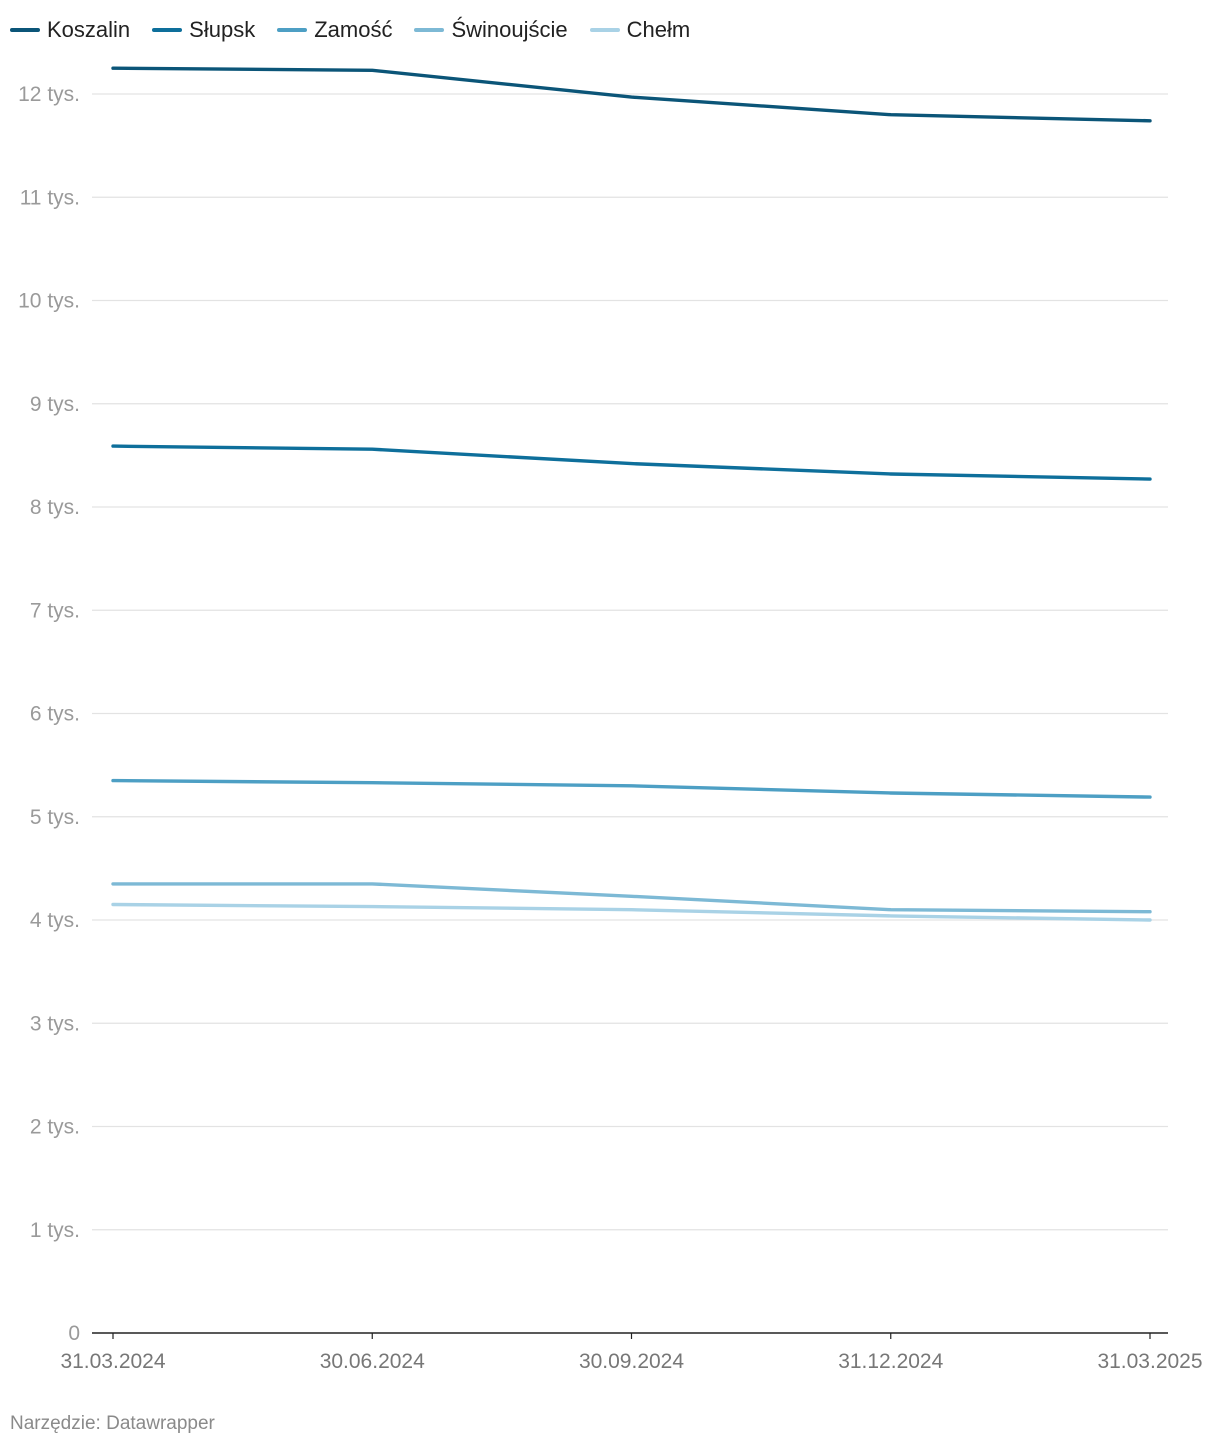 The width and height of the screenshot is (1220, 1450). I want to click on chart-legend: Koszalin Słupsk Zamość Świnoujście Chełm, so click(361, 30).